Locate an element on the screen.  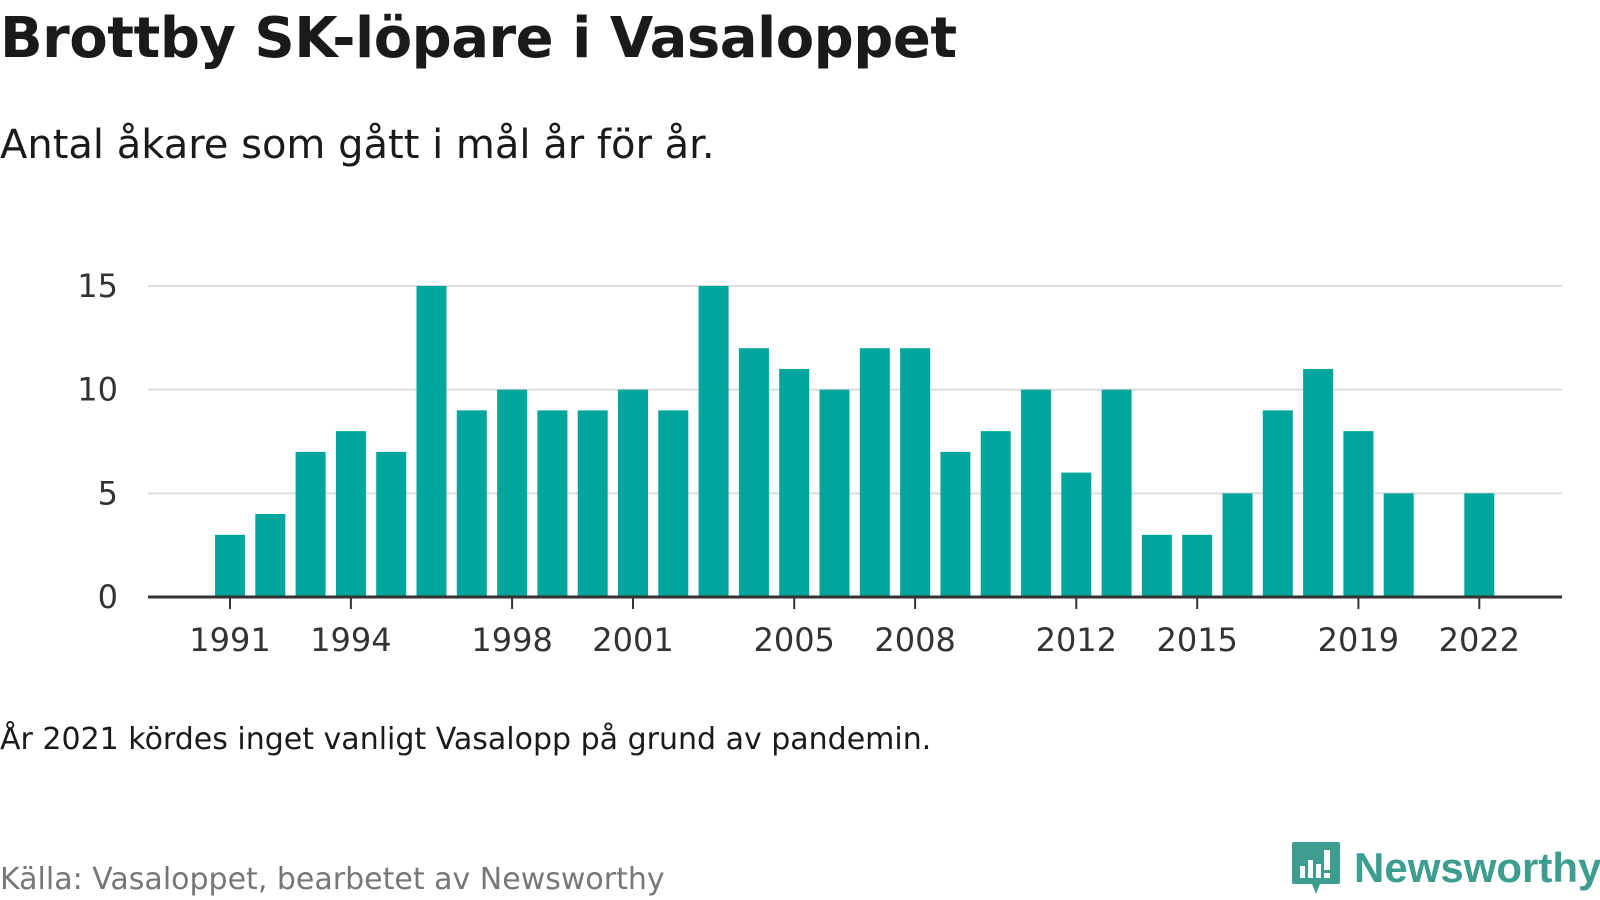
y-tick-label: 10 is located at coordinates (97, 390).